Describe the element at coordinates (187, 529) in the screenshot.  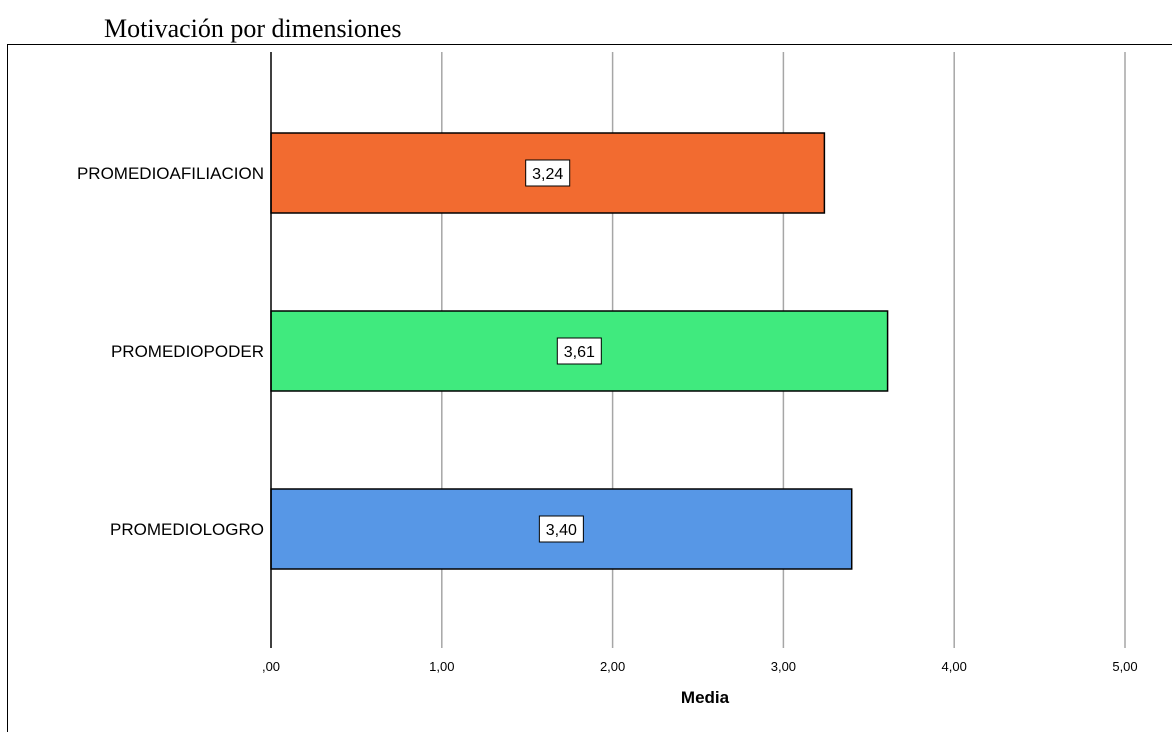
I see `category-label-2: PROMEDIOLOGRO` at that location.